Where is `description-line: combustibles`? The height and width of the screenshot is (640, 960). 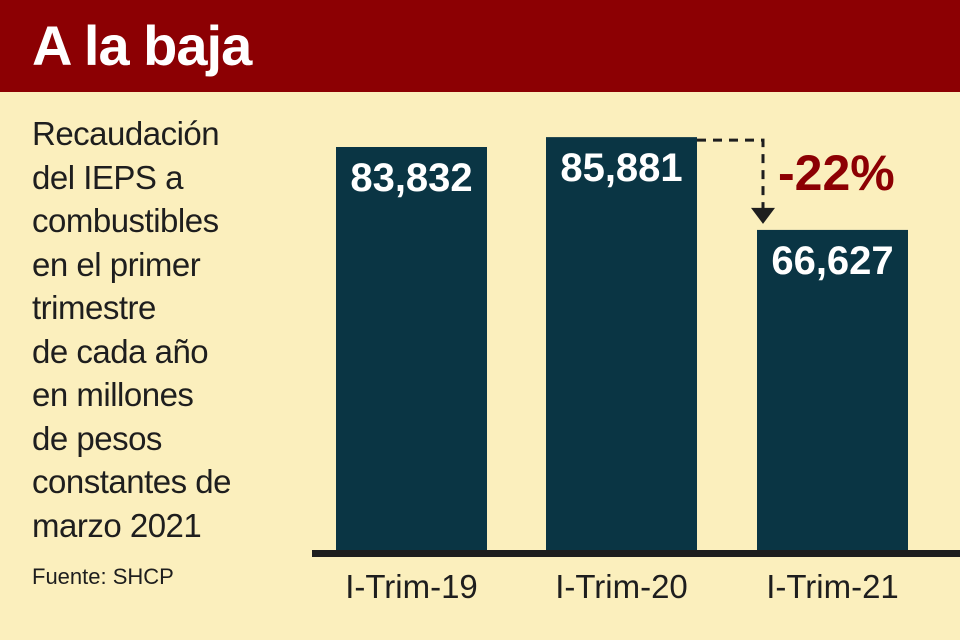
description-line: combustibles is located at coordinates (125, 220).